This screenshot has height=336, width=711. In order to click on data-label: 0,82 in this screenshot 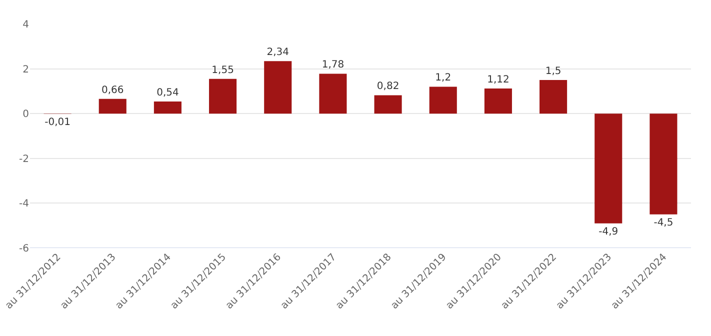, I will do `click(388, 86)`.